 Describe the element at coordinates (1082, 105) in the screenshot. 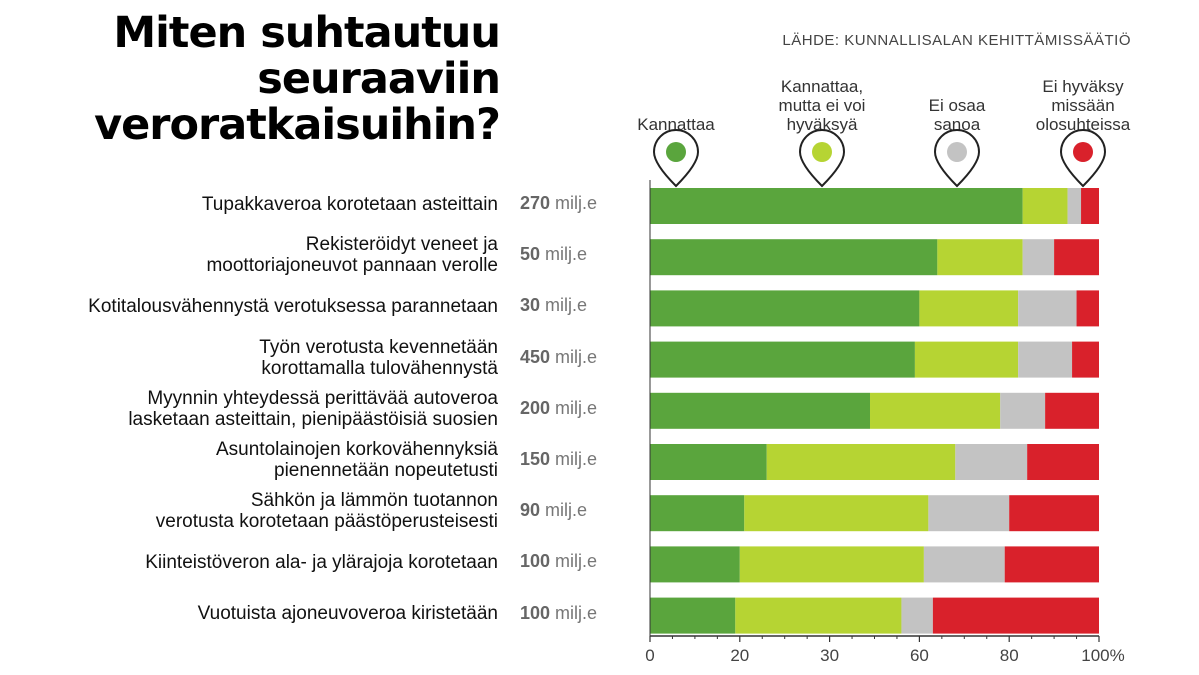

I see `legend-label-line: missään` at that location.